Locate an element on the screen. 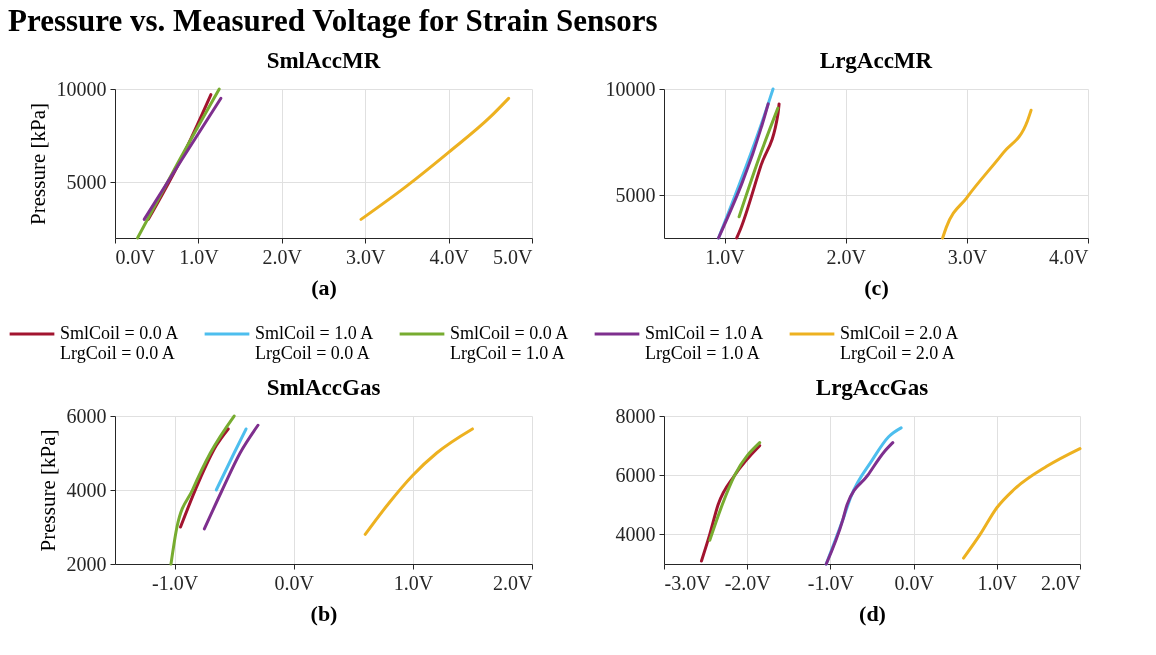 The image size is (1156, 655). legend-label: SmlCoil = 0.0 A LrgCoil = 1.0 A is located at coordinates (509, 343).